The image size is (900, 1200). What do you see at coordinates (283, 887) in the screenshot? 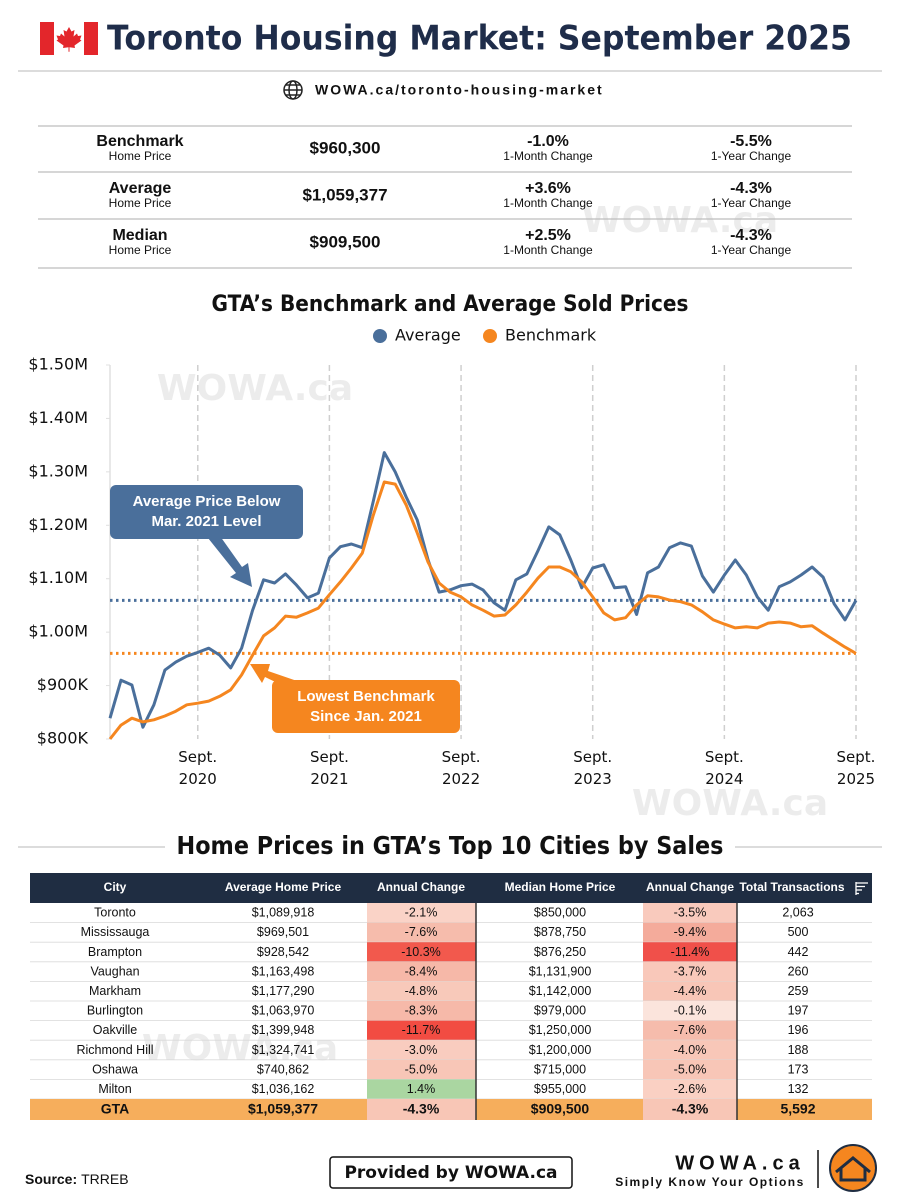
I see `column-header: Average Home Price` at bounding box center [283, 887].